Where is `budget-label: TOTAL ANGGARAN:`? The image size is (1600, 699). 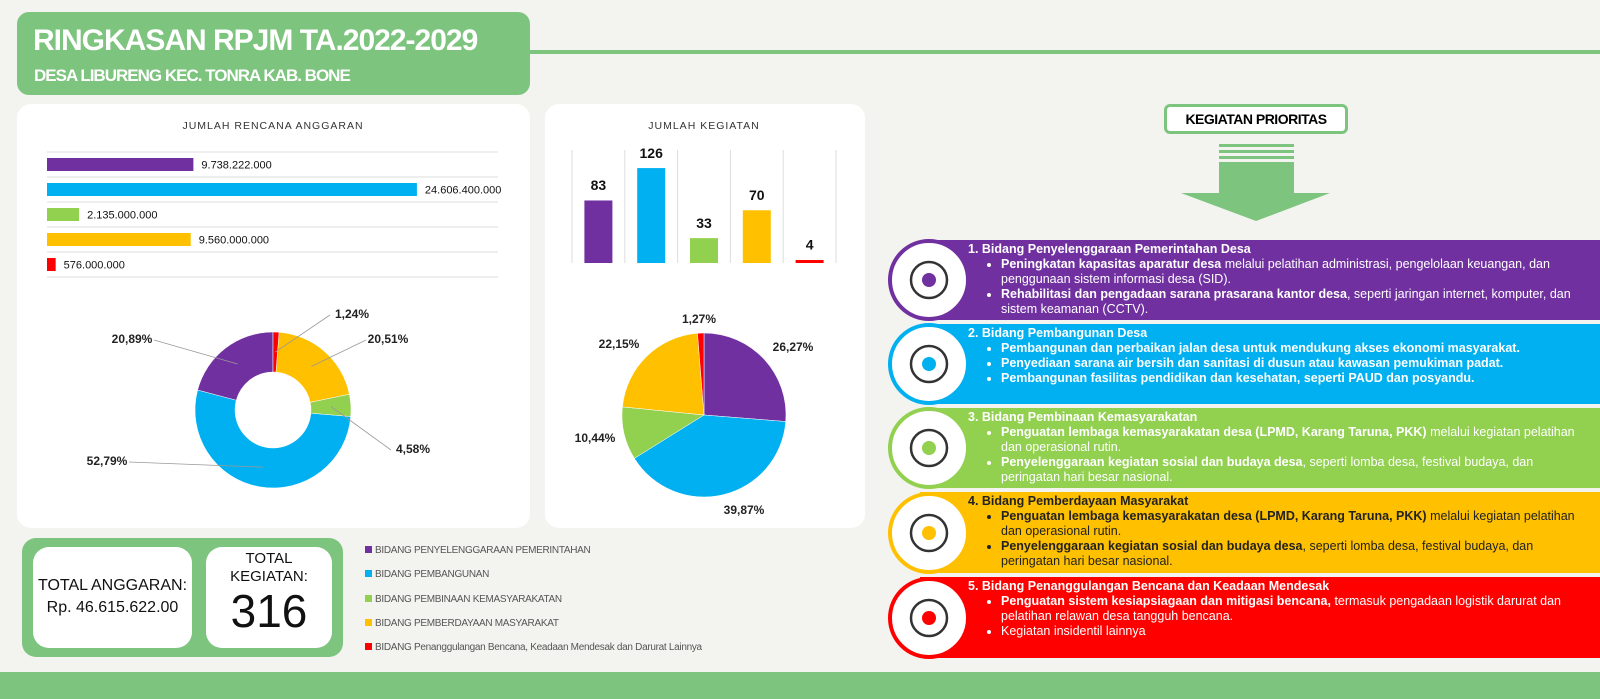
budget-label: TOTAL ANGGARAN: is located at coordinates (112, 585).